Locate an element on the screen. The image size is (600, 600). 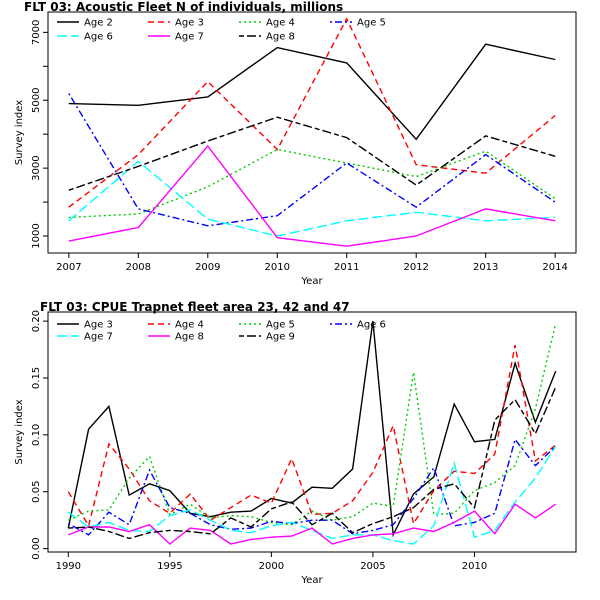
x-tick-label: 2014 is located at coordinates (554, 267).